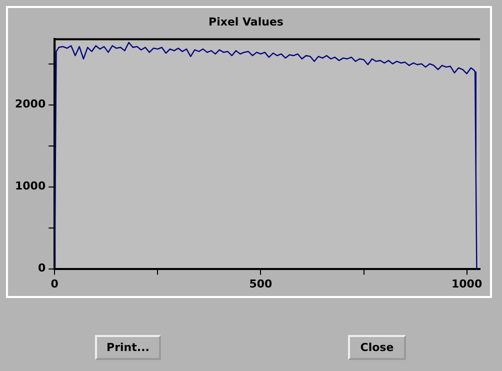  I want to click on x-tick-label: 0, so click(54, 283).